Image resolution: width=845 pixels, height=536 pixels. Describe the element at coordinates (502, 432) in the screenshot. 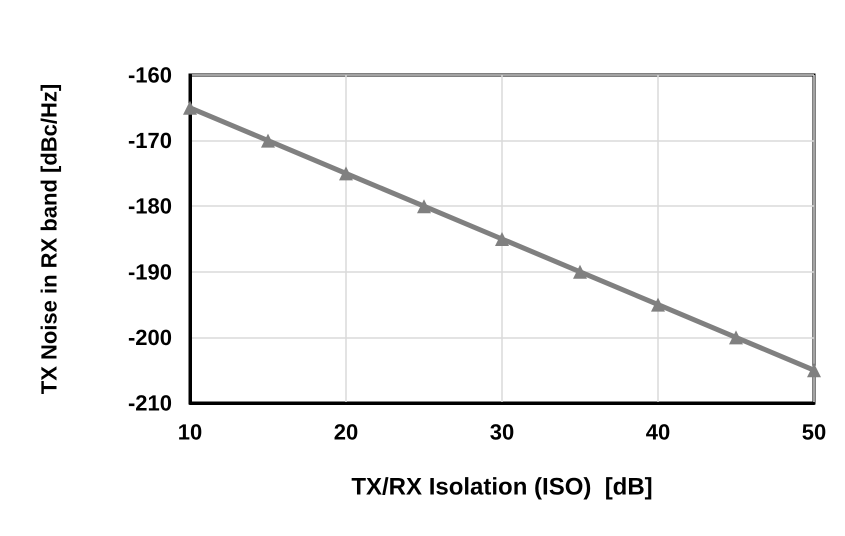

I see `x-tick-label: 30` at that location.